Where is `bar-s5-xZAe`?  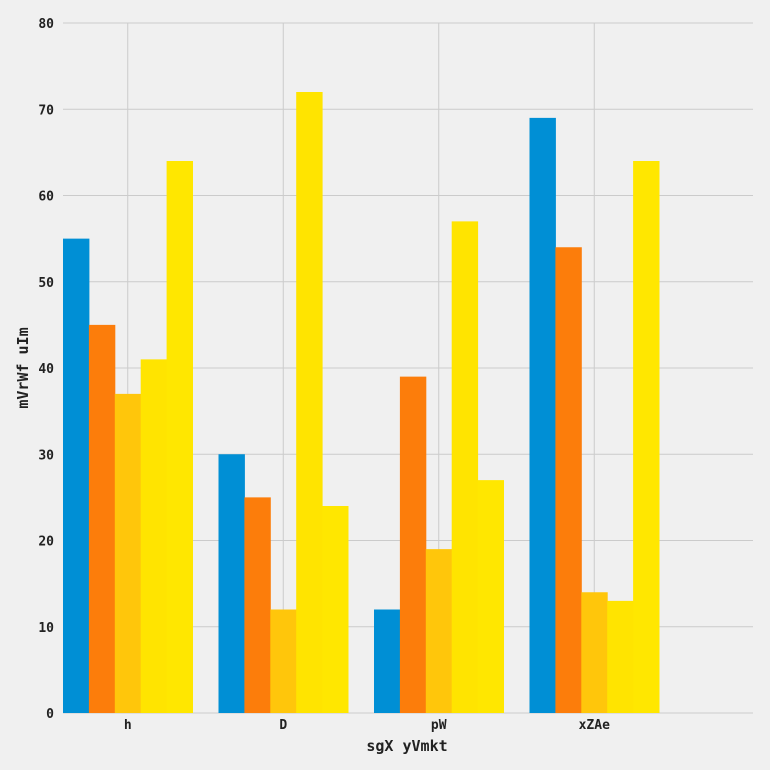 bar-s5-xZAe is located at coordinates (646, 437).